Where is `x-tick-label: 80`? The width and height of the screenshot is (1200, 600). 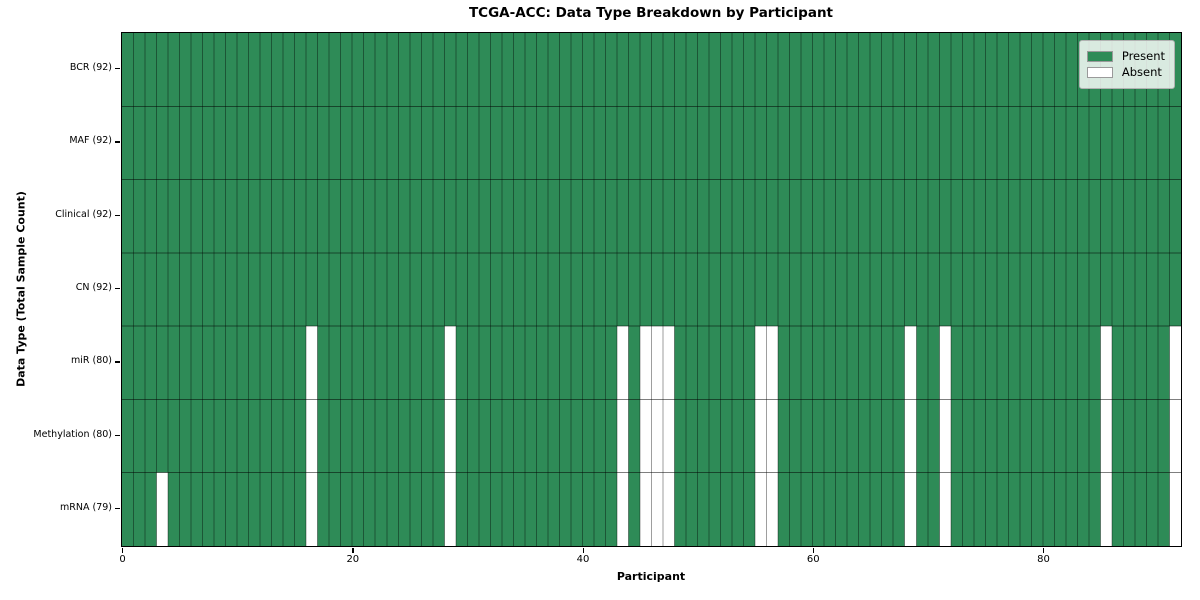 x-tick-label: 80 is located at coordinates (1043, 559).